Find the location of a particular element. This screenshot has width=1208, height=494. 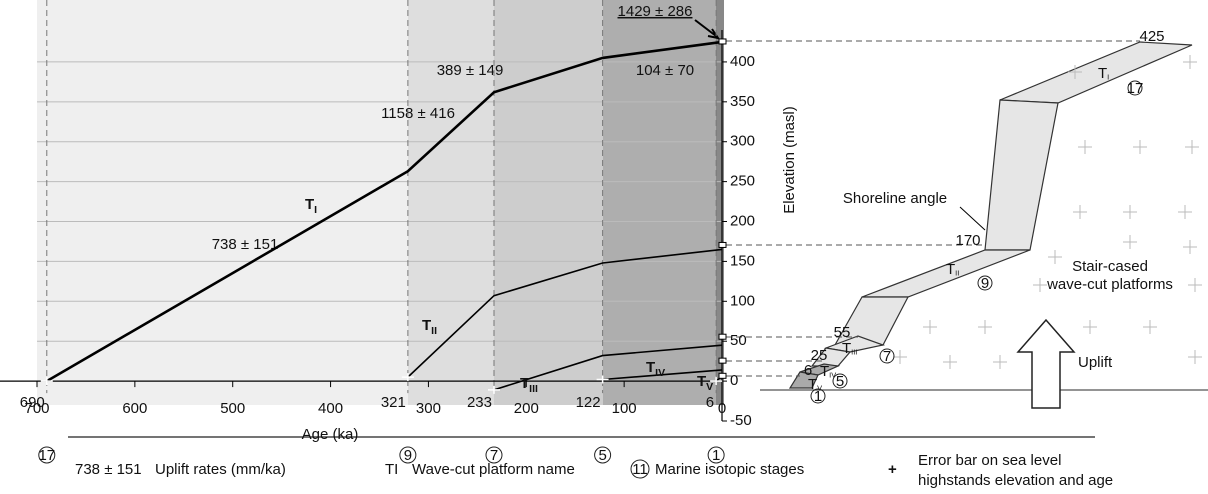

y-tick-label: 200 is located at coordinates (742, 220).